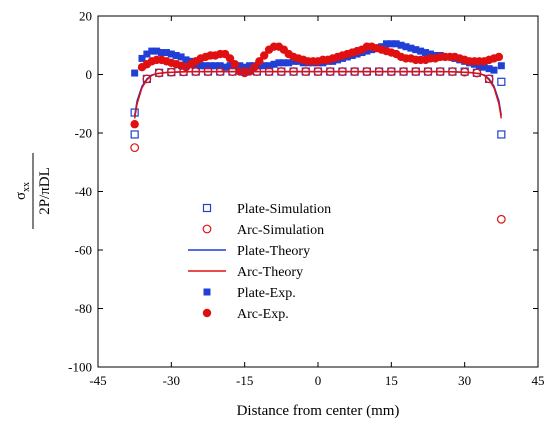  Describe the element at coordinates (83, 250) in the screenshot. I see `y-tick-label: -60` at that location.